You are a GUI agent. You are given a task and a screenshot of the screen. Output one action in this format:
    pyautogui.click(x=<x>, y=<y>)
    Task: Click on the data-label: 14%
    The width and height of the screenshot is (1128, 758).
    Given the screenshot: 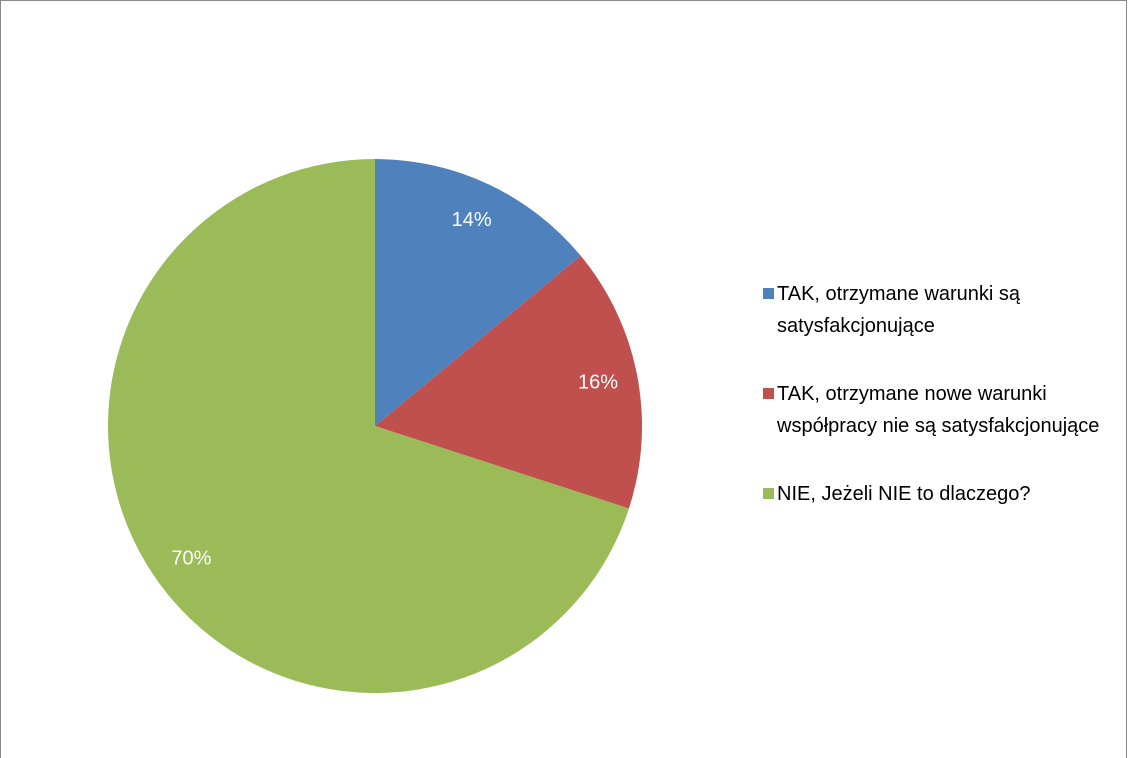 What is the action you would take?
    pyautogui.click(x=472, y=220)
    